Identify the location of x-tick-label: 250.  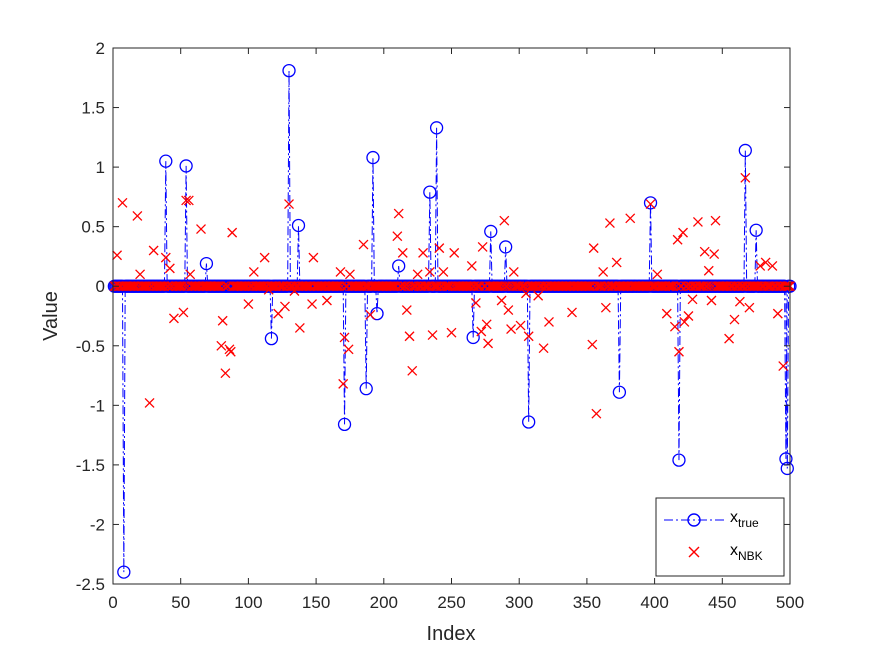
(451, 602).